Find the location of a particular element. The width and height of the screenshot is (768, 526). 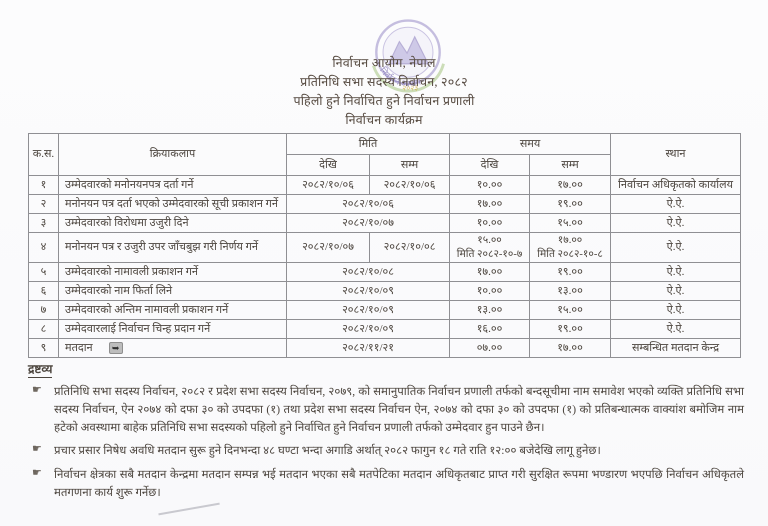

sn-cell: ३ is located at coordinates (43, 223).